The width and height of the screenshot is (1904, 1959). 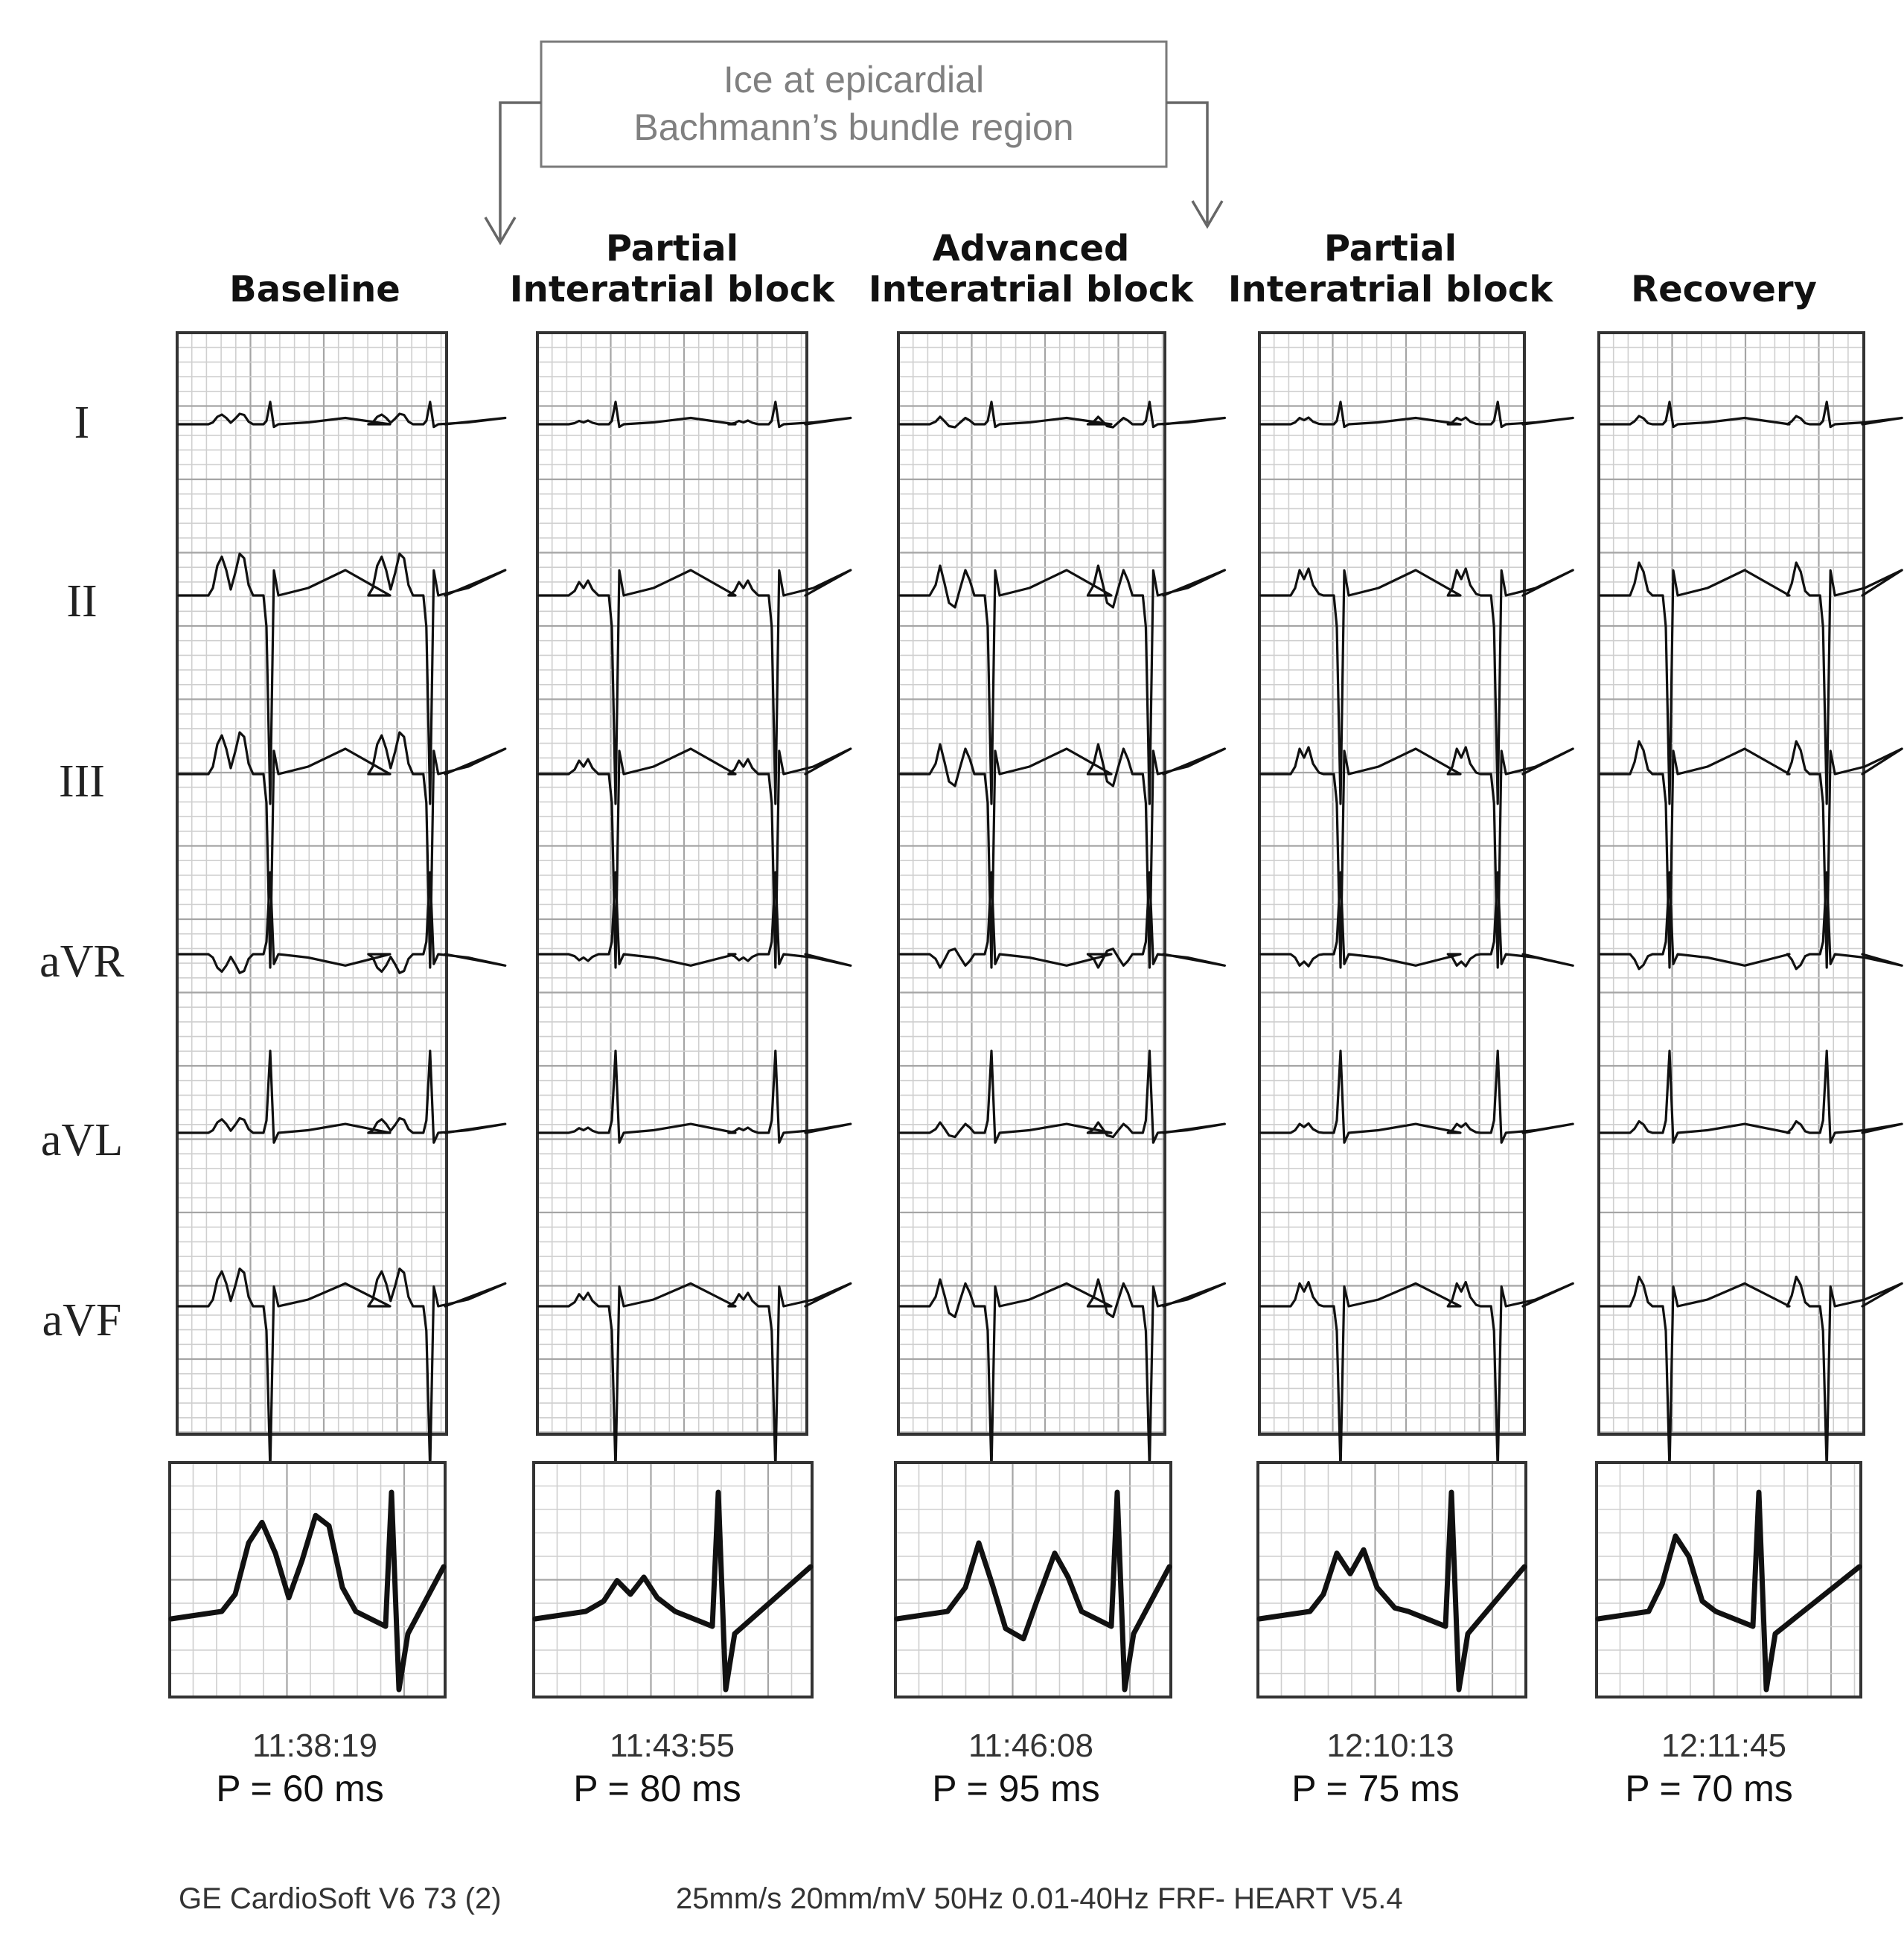 What do you see at coordinates (520, 170) in the screenshot?
I see `left-arrow` at bounding box center [520, 170].